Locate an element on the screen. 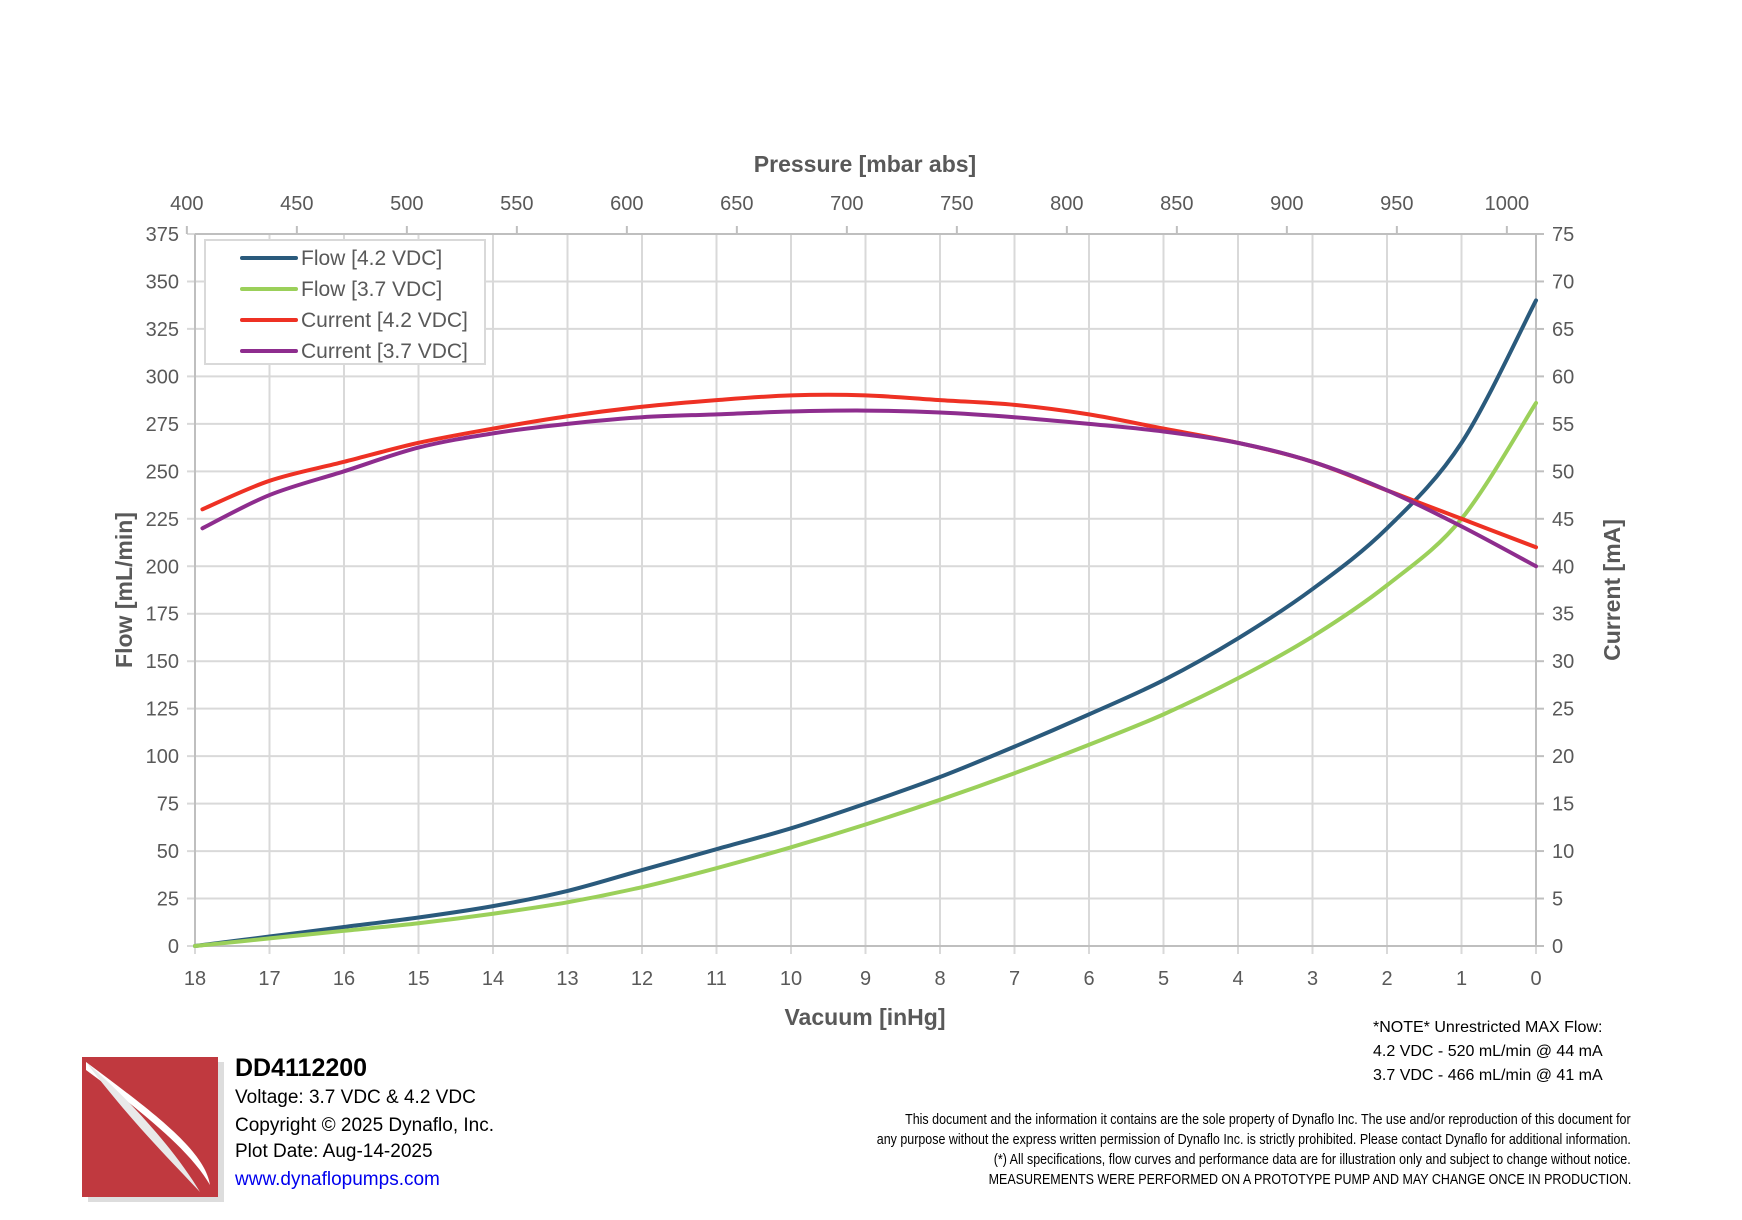  y2-tick-label: 10 is located at coordinates (1563, 852).